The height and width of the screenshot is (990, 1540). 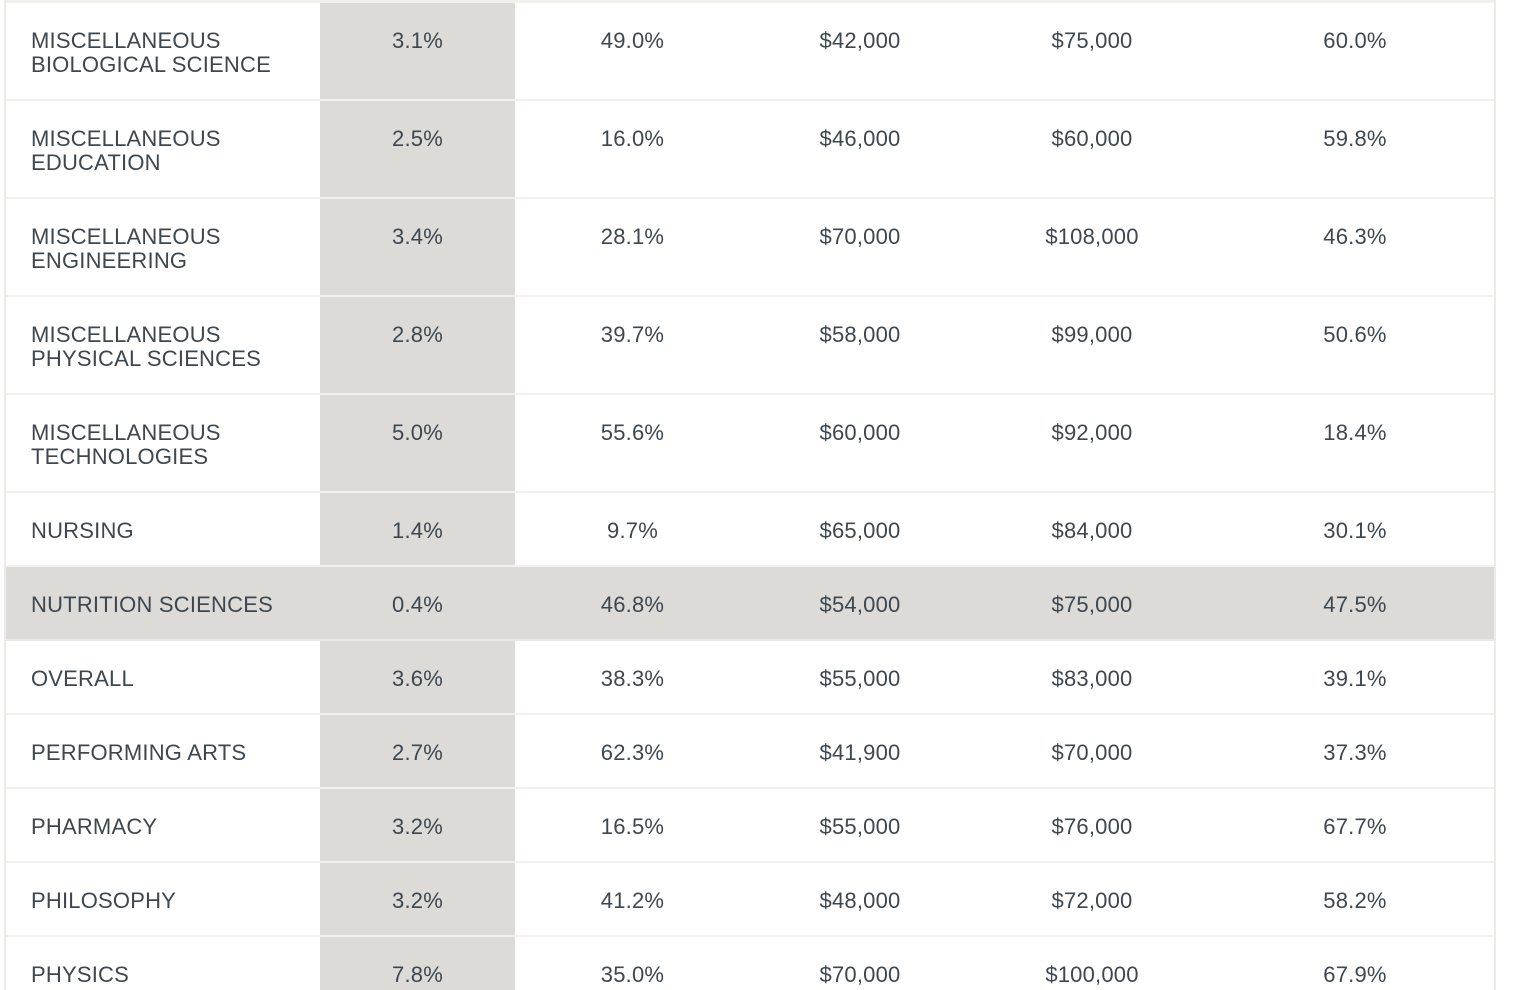 I want to click on col5-cell: 67.7%, so click(x=1355, y=826).